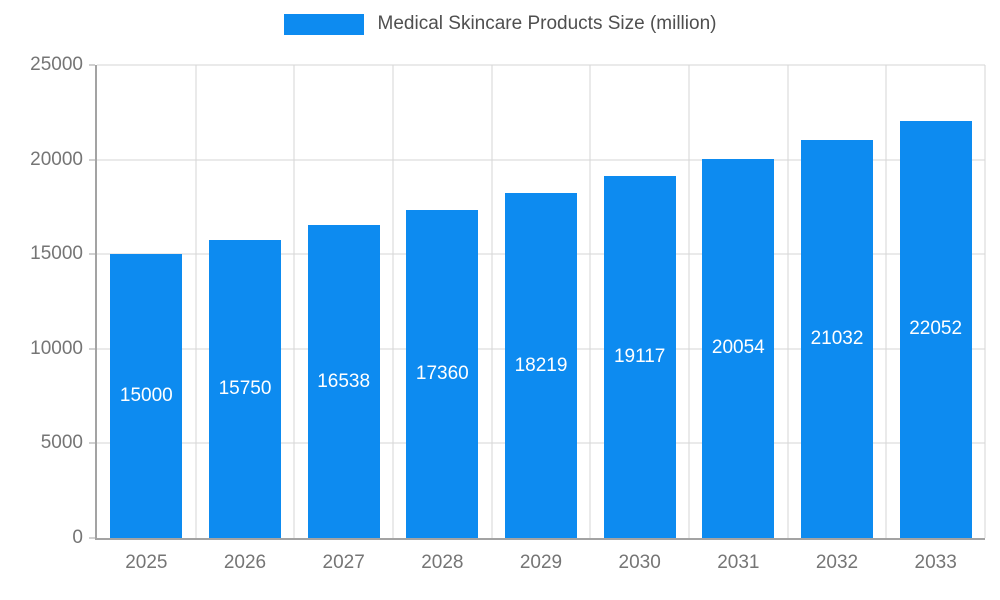  Describe the element at coordinates (56, 64) in the screenshot. I see `y-tick-label: 25000` at that location.